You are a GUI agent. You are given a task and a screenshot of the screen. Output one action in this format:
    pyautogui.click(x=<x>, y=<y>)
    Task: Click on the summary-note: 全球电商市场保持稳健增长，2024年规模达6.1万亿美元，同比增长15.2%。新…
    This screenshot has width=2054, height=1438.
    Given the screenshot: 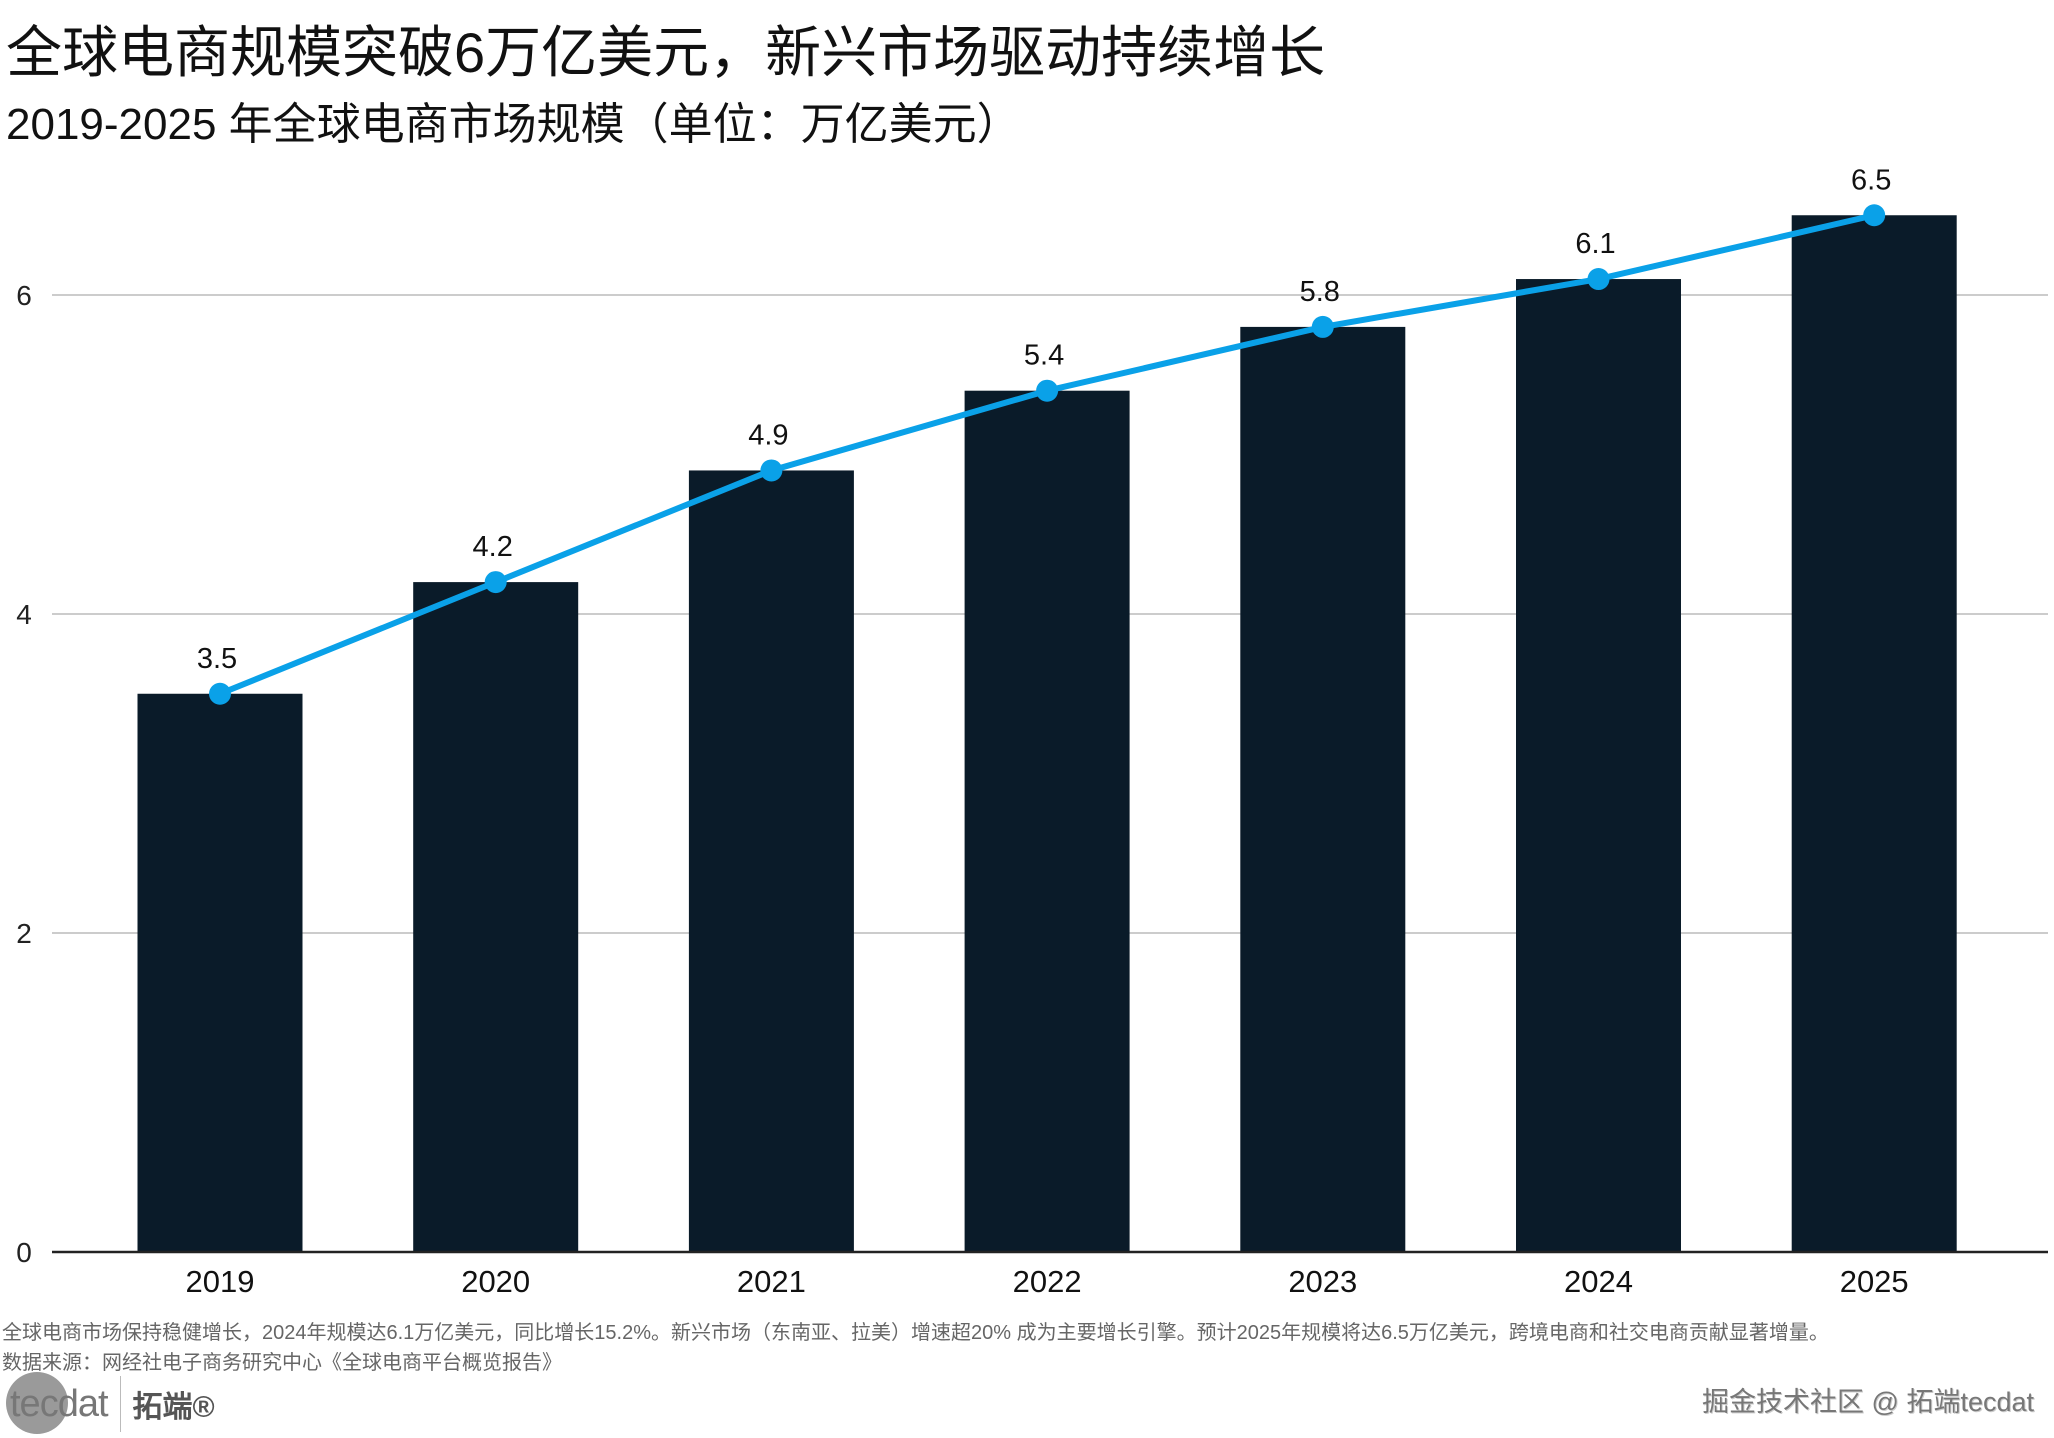 What is the action you would take?
    pyautogui.click(x=915, y=1333)
    